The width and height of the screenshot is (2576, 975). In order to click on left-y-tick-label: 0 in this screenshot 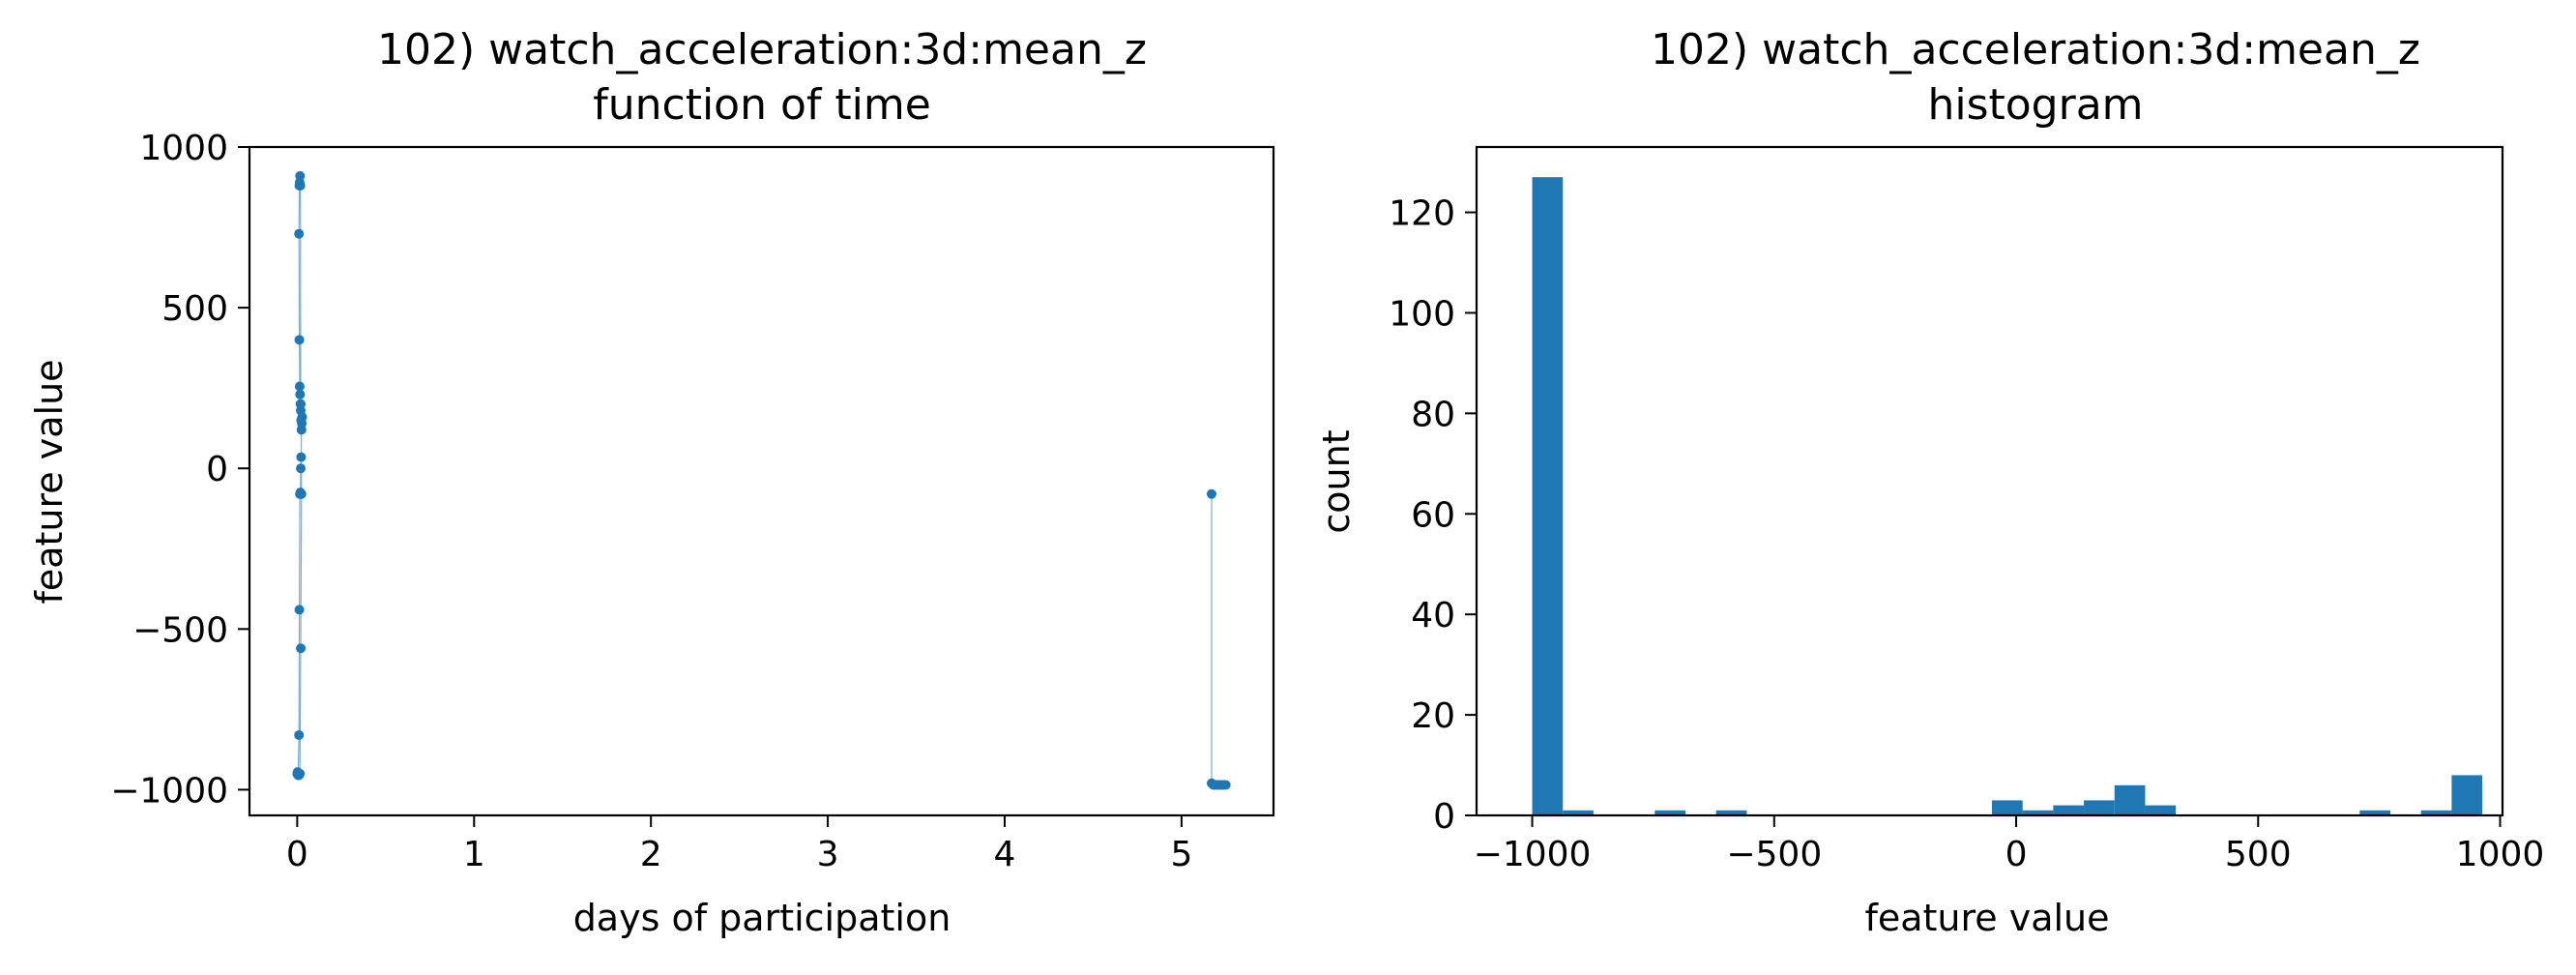, I will do `click(217, 469)`.